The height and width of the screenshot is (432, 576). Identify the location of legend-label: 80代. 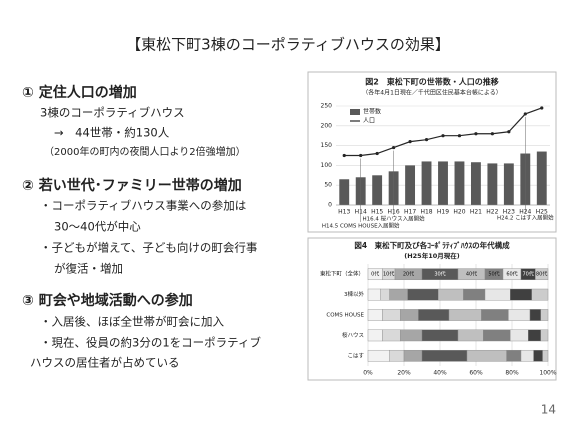
(541, 274).